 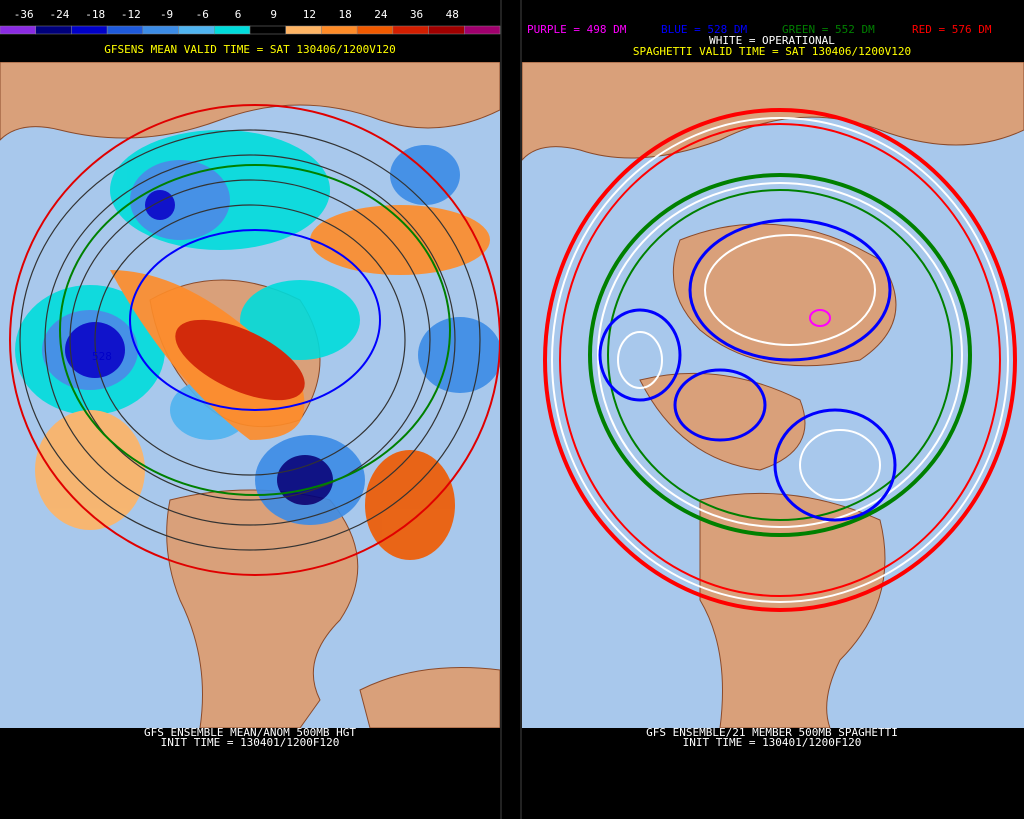 What do you see at coordinates (273, 14) in the screenshot?
I see `colorbar-label: 9` at bounding box center [273, 14].